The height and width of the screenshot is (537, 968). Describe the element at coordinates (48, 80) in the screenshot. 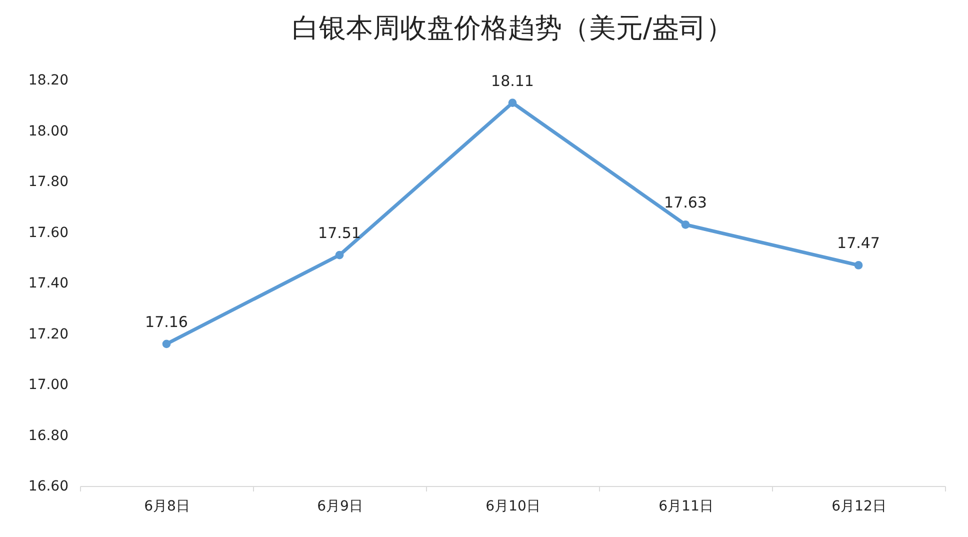

I see `y-tick-label: 18.20` at that location.